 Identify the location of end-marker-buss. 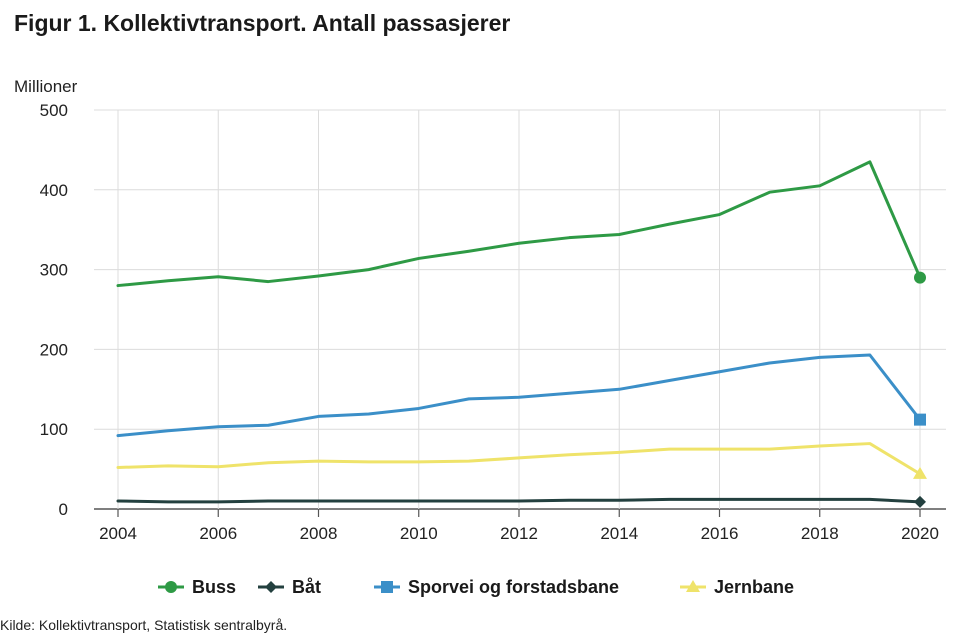
(920, 277).